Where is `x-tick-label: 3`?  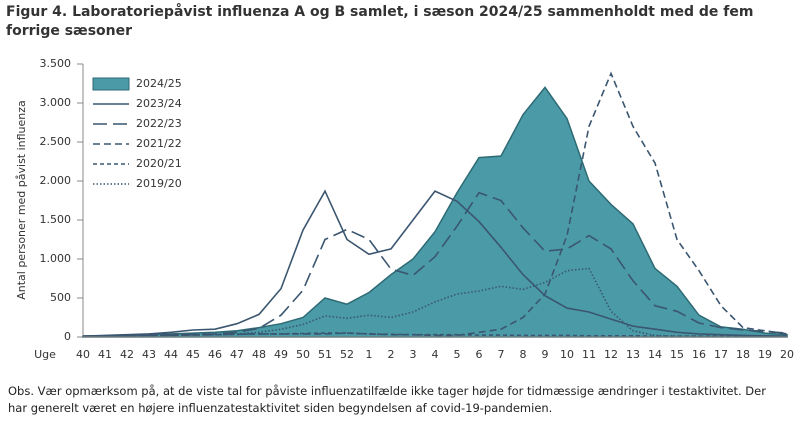 x-tick-label: 3 is located at coordinates (413, 354).